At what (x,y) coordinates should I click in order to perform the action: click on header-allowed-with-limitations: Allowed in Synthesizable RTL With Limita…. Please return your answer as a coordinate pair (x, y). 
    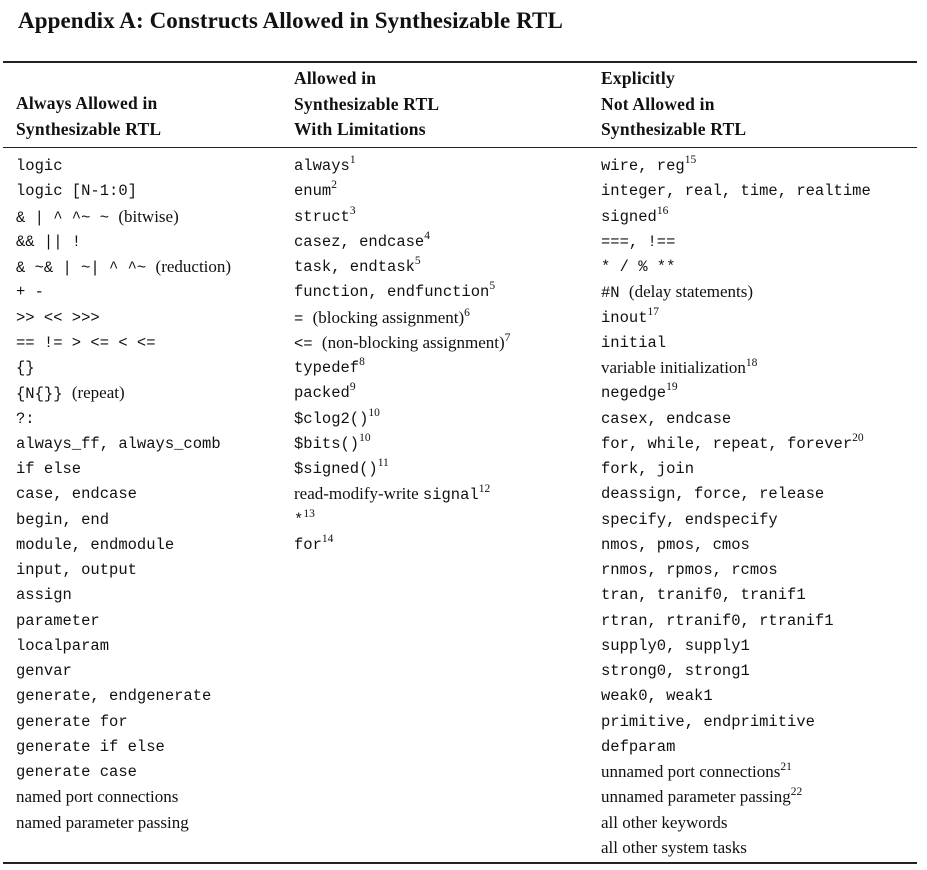
    Looking at the image, I should click on (366, 104).